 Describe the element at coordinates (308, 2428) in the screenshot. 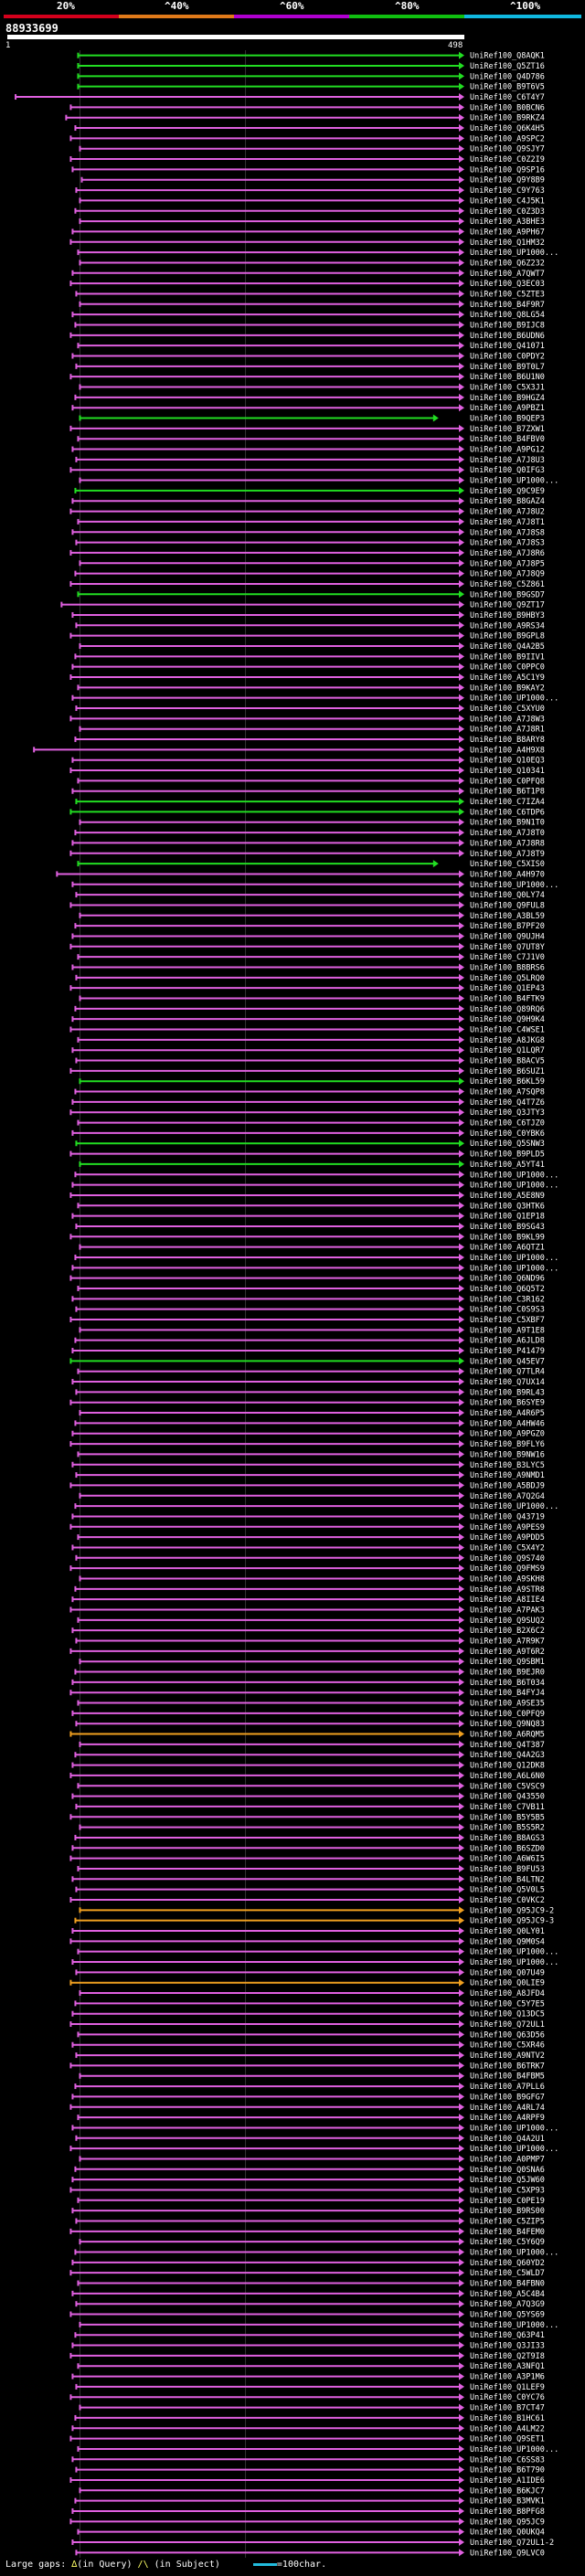

I see `hit-row: UniRef100_A4LM22` at that location.